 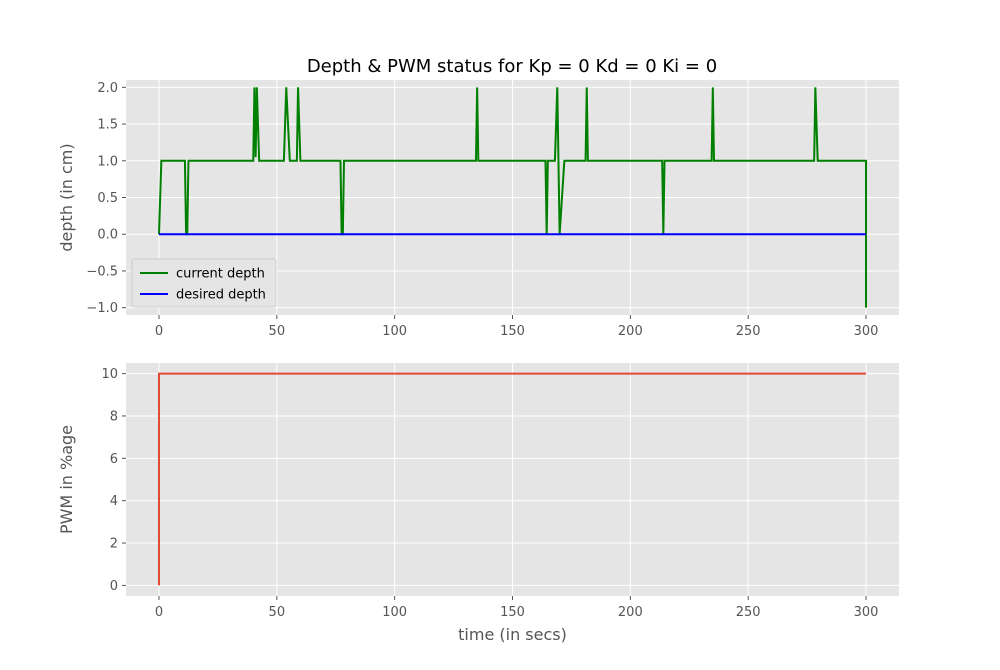 What do you see at coordinates (114, 544) in the screenshot?
I see `y-tick-label: 2` at bounding box center [114, 544].